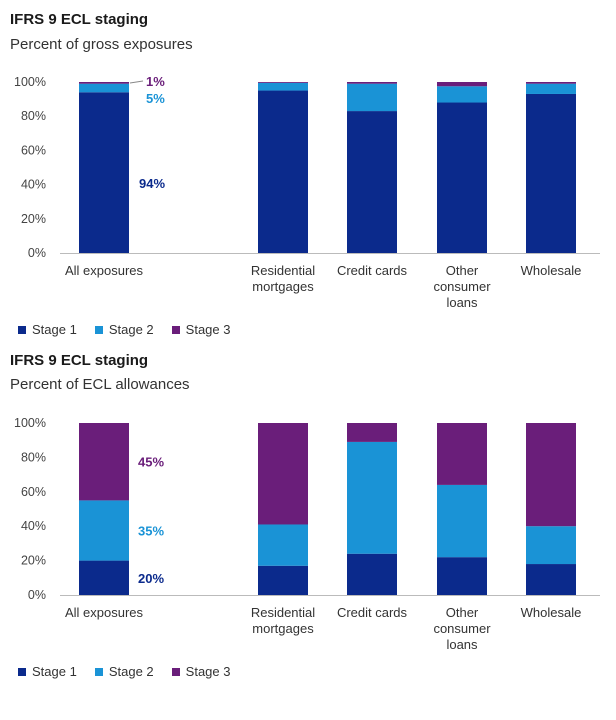 Image resolution: width=616 pixels, height=720 pixels. I want to click on data-label-stage-2: 35%, so click(151, 531).